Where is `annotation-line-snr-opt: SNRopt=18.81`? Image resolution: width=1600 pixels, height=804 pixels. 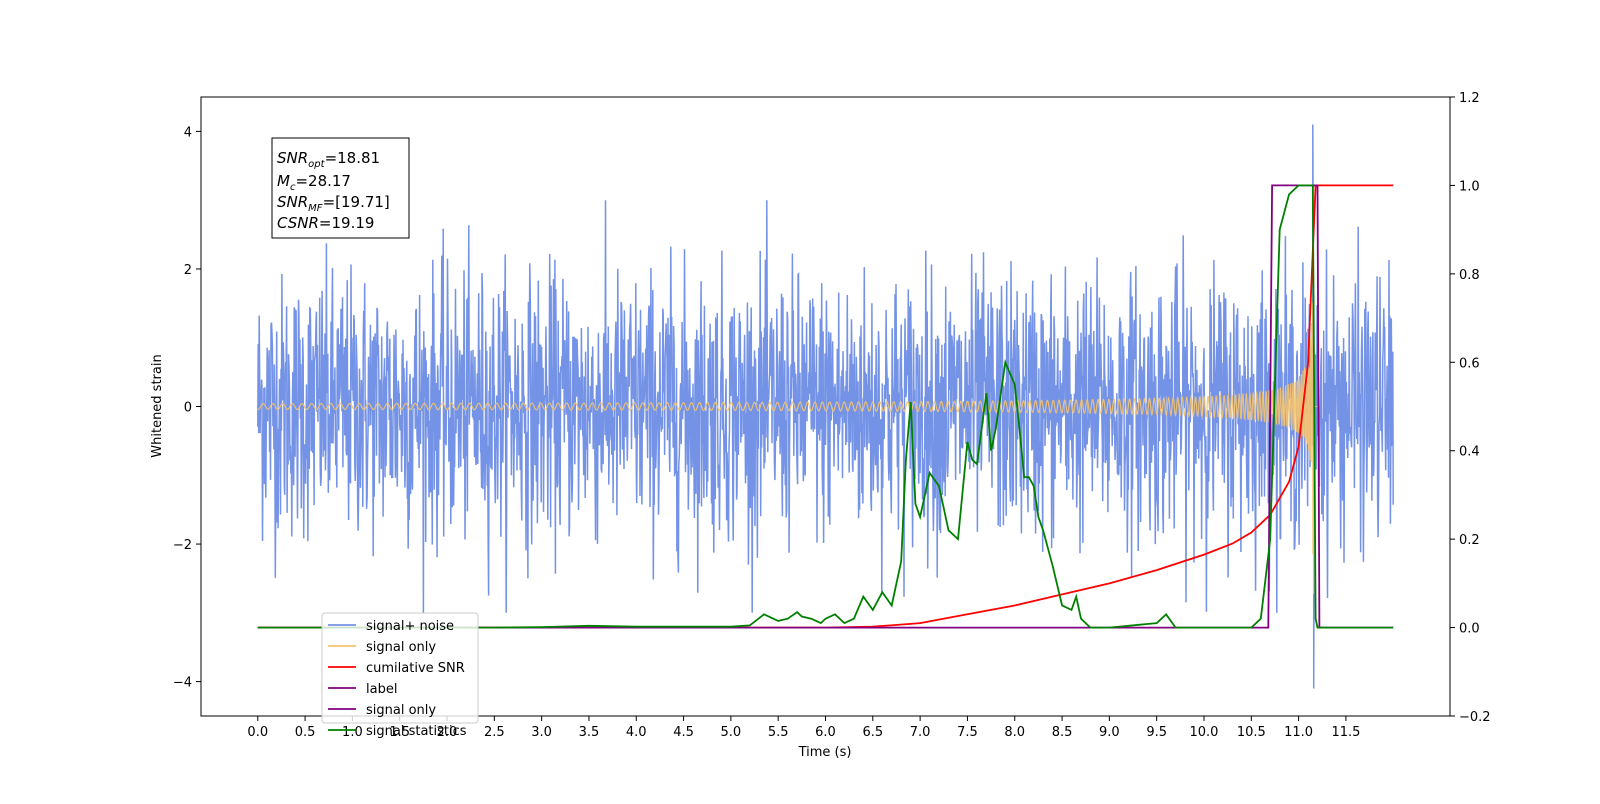 annotation-line-snr-opt: SNRopt=18.81 is located at coordinates (328, 159).